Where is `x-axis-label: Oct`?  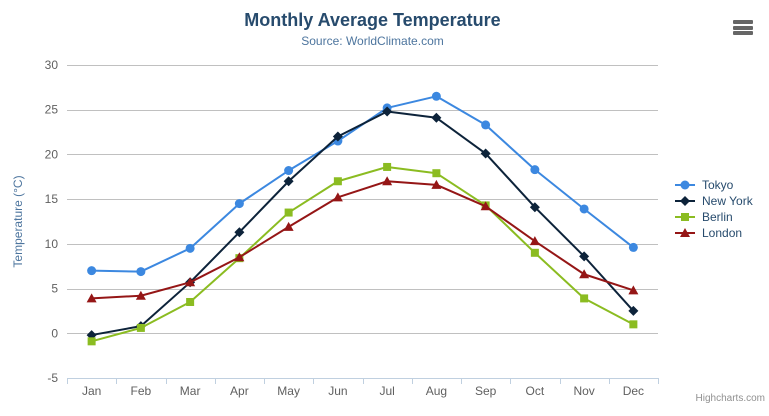
x-axis-label: Oct is located at coordinates (535, 391).